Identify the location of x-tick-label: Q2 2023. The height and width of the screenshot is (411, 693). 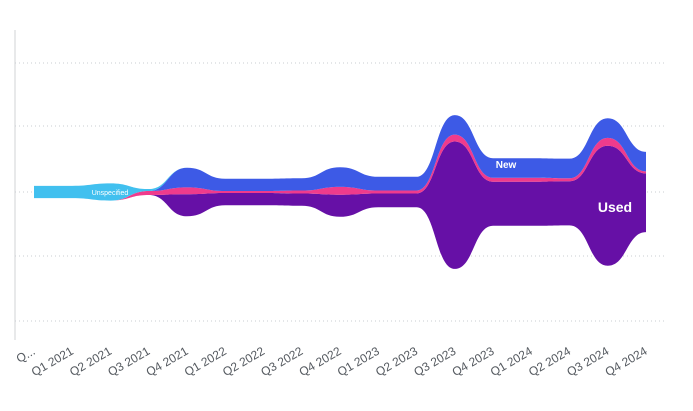
(396, 361).